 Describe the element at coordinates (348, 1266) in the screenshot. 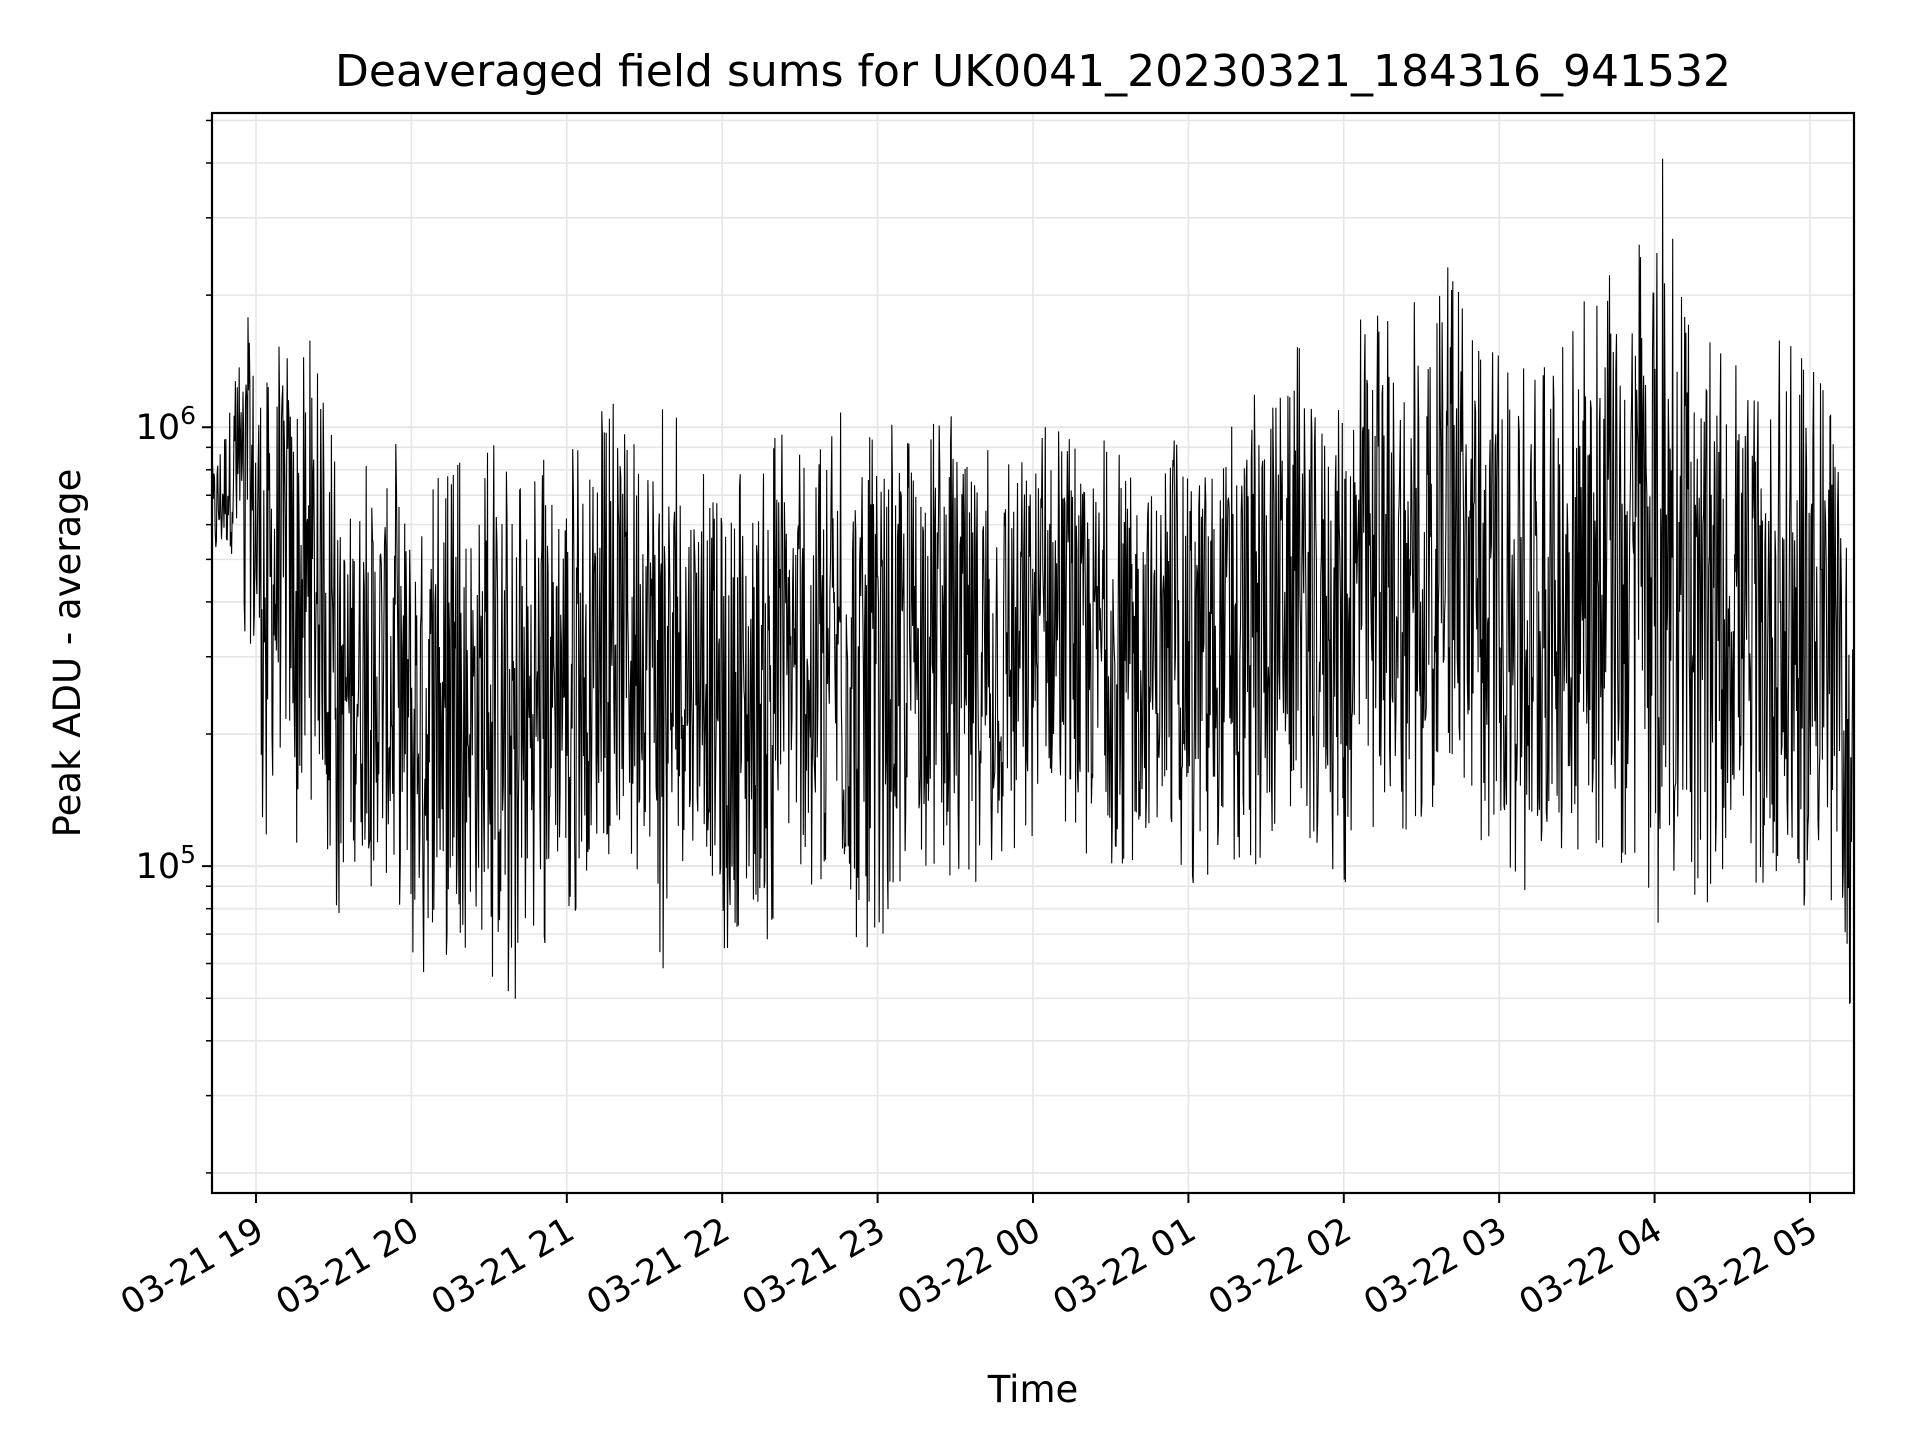

I see `x-tick-label: 03-21 20` at that location.